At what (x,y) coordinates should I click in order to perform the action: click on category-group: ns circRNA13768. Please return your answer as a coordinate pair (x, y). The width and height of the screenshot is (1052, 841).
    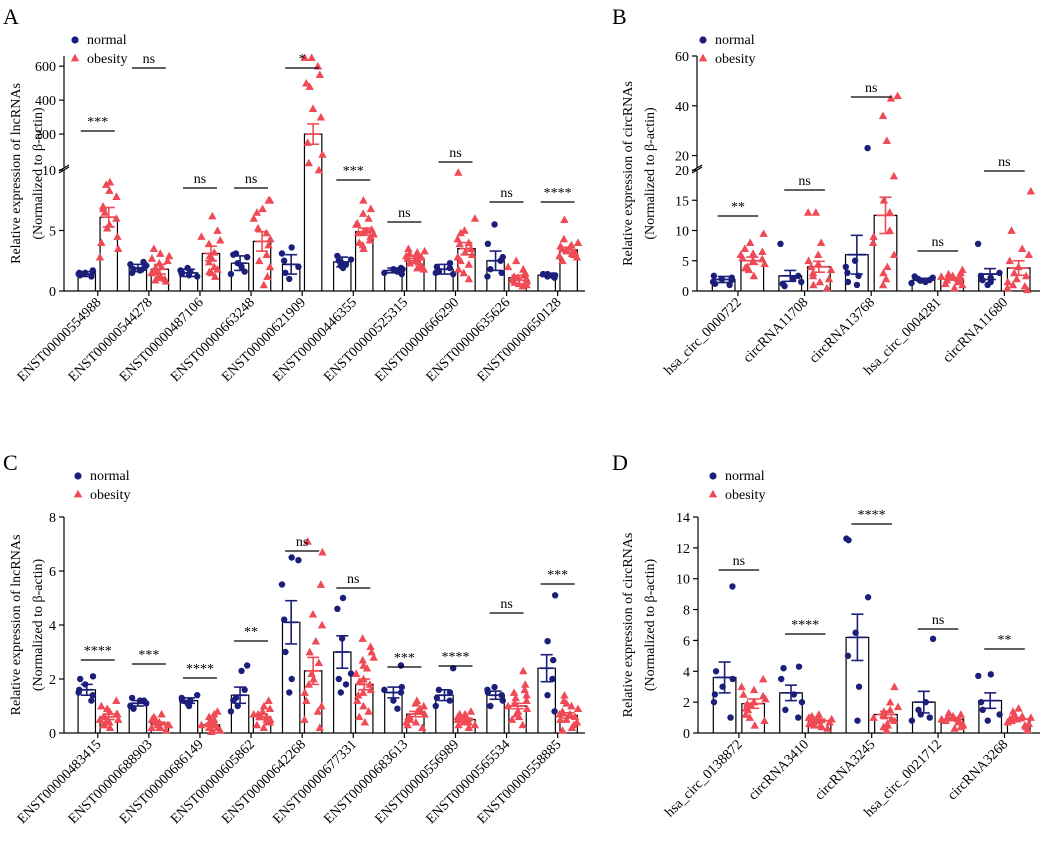
    Looking at the image, I should click on (854, 223).